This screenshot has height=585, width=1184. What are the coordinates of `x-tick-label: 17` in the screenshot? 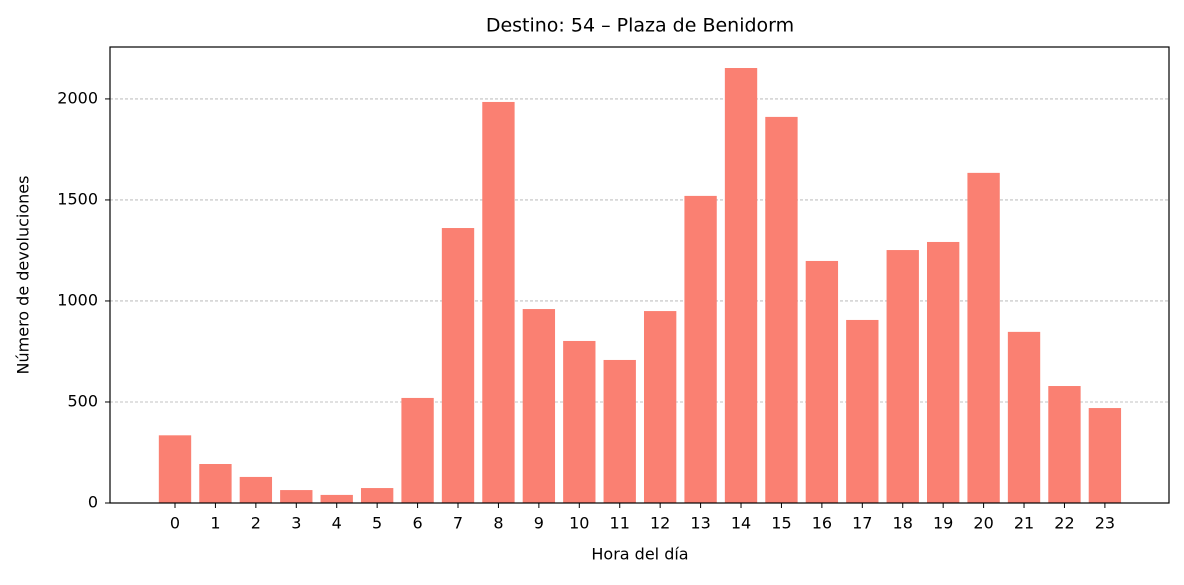 It's located at (862, 523).